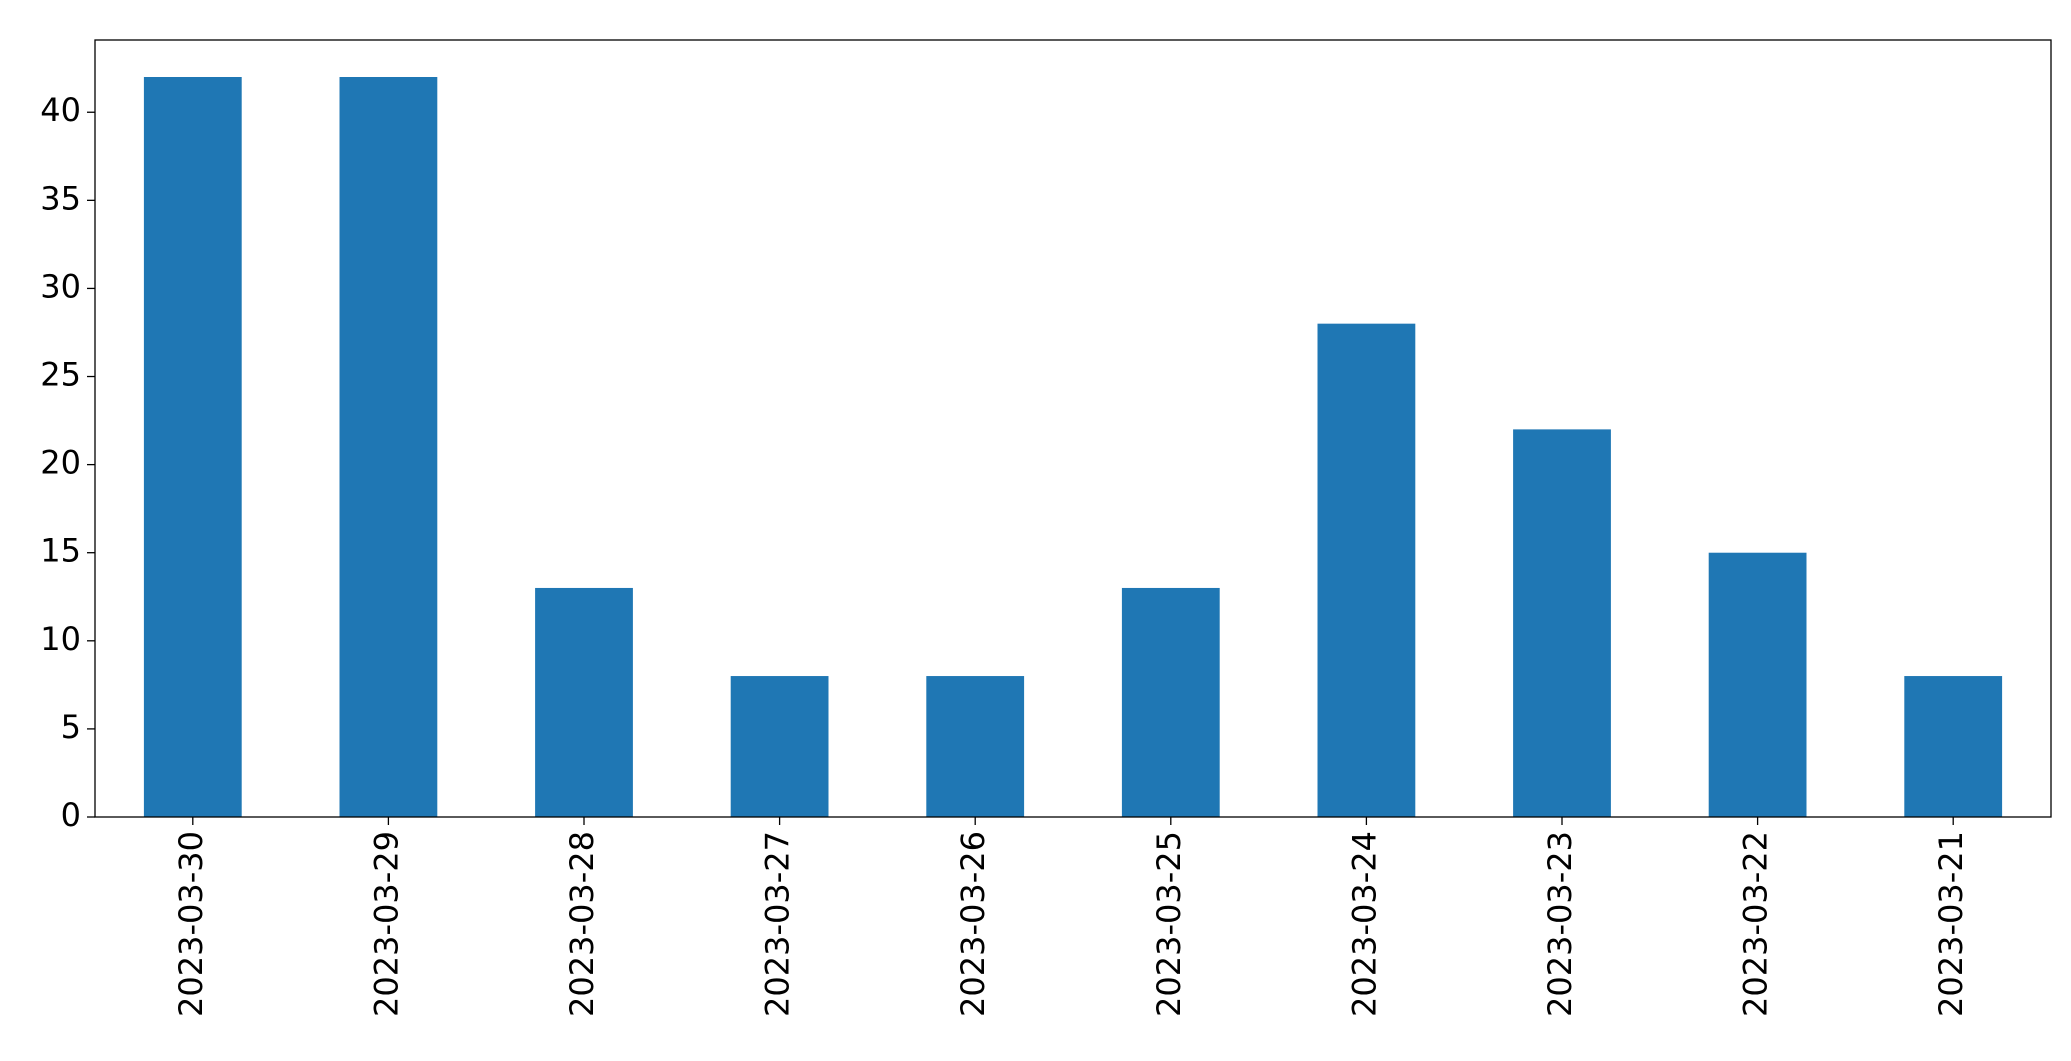 The width and height of the screenshot is (2071, 1061). I want to click on x-tick-label: 2023-03-25, so click(1169, 924).